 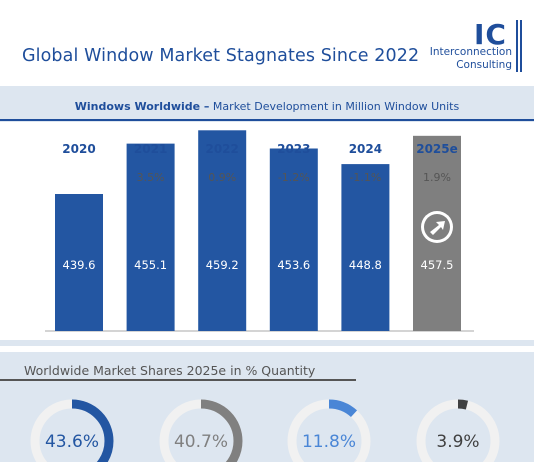 I want to click on x-tick-label: 2022, so click(x=221, y=149).